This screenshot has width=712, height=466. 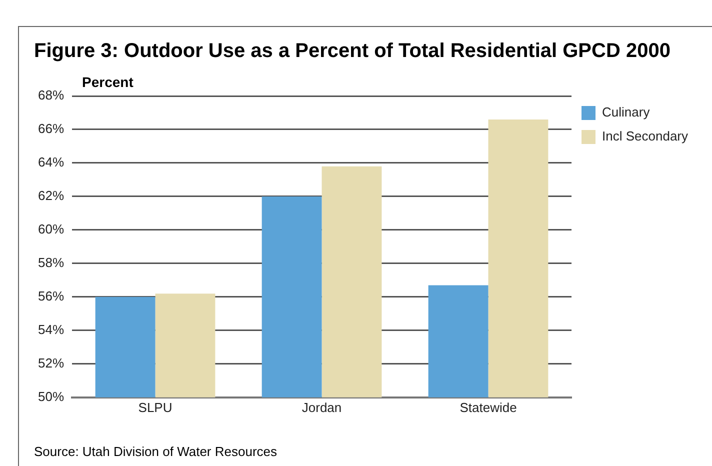 What do you see at coordinates (108, 82) in the screenshot?
I see `y-axis-title: Percent` at bounding box center [108, 82].